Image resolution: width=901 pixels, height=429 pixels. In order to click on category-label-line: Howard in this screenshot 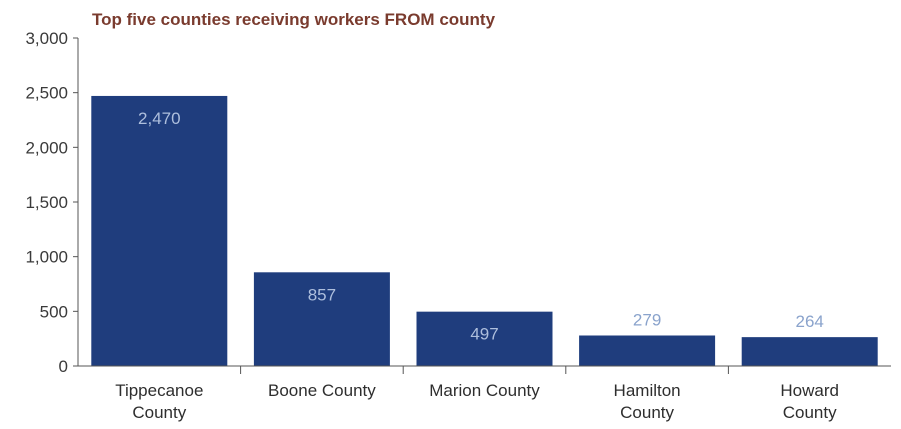, I will do `click(809, 390)`.